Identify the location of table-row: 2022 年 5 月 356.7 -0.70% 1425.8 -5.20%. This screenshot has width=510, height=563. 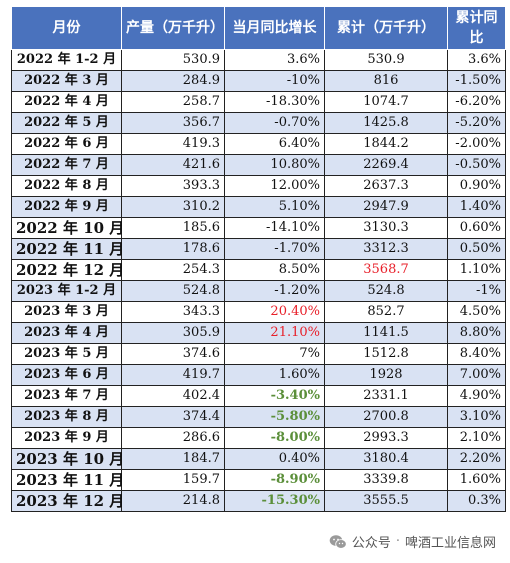
(258, 123).